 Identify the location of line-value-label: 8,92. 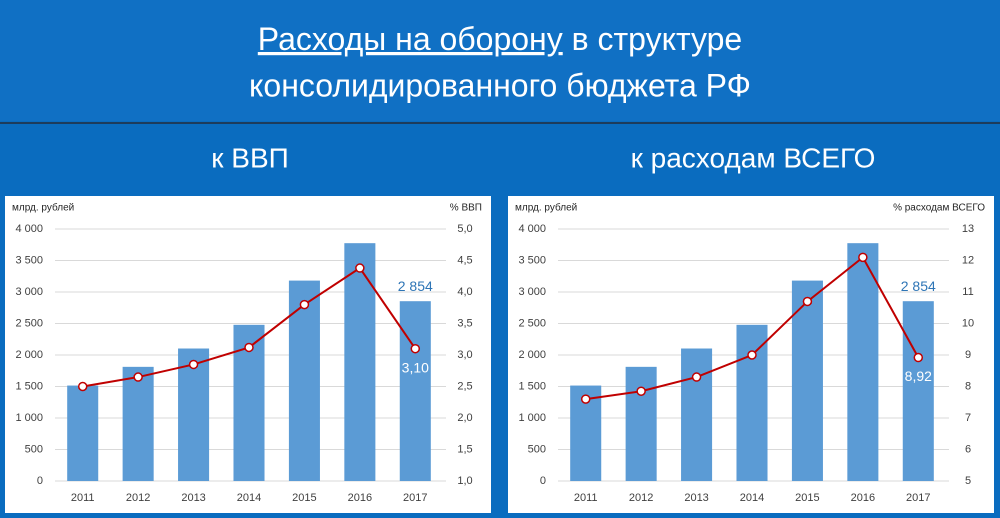
(918, 376).